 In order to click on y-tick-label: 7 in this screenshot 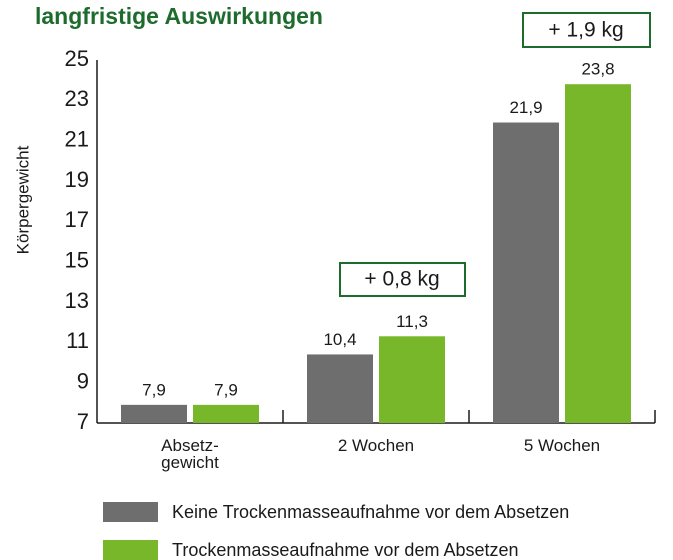, I will do `click(83, 421)`.